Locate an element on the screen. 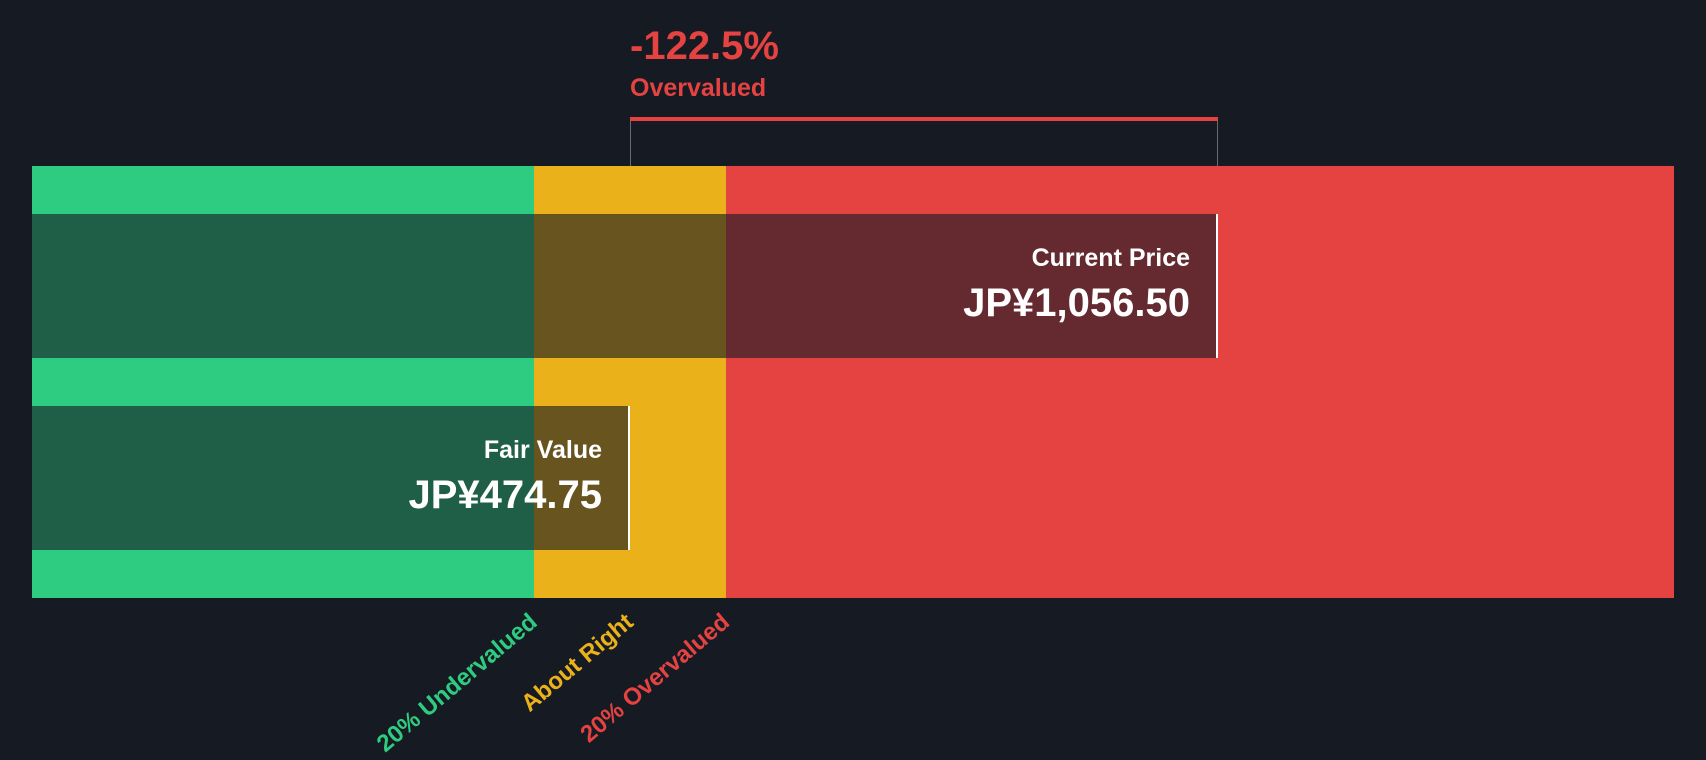 This screenshot has height=760, width=1706. fair-value-box: Fair Value JP¥474.75 is located at coordinates (331, 478).